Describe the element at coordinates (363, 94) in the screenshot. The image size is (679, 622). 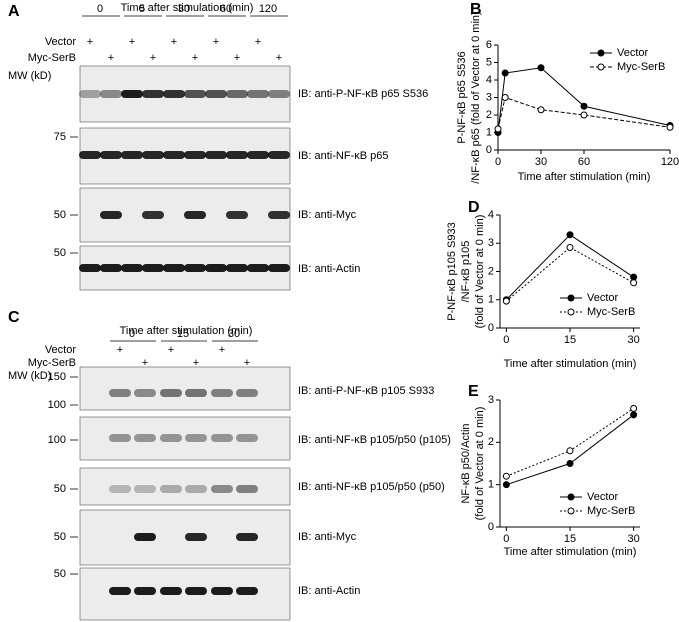
I see `ib-label: IB: anti-P-NF-κB p65 S536` at that location.